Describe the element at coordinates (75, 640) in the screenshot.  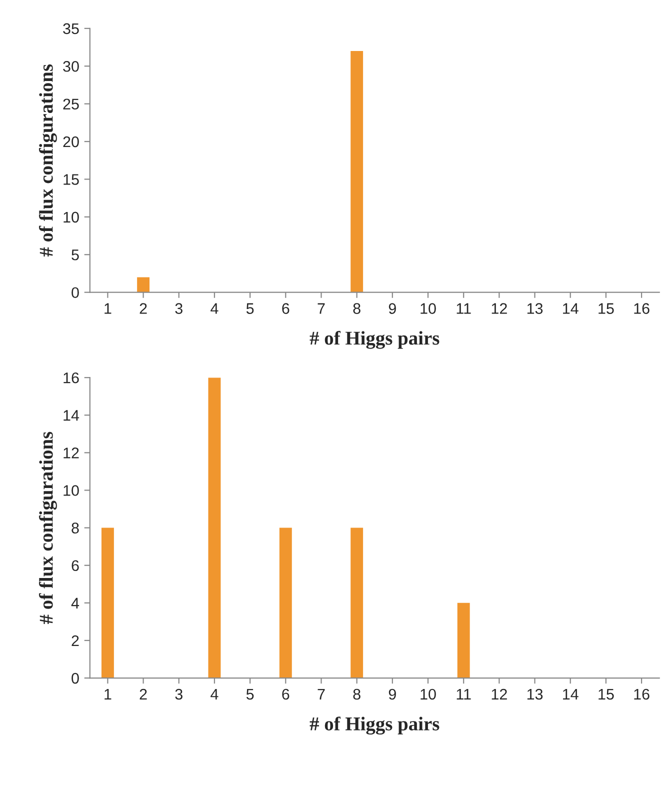
I see `y-tick-label: 2` at that location.